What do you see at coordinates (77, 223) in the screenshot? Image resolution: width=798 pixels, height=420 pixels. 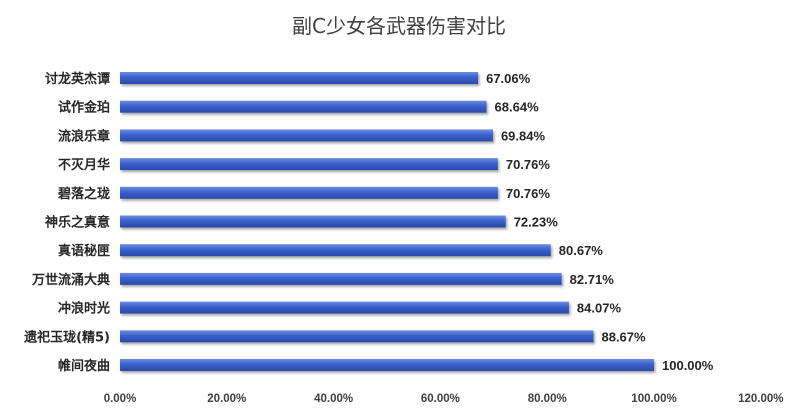 I see `category-label-5: 神乐之真意` at bounding box center [77, 223].